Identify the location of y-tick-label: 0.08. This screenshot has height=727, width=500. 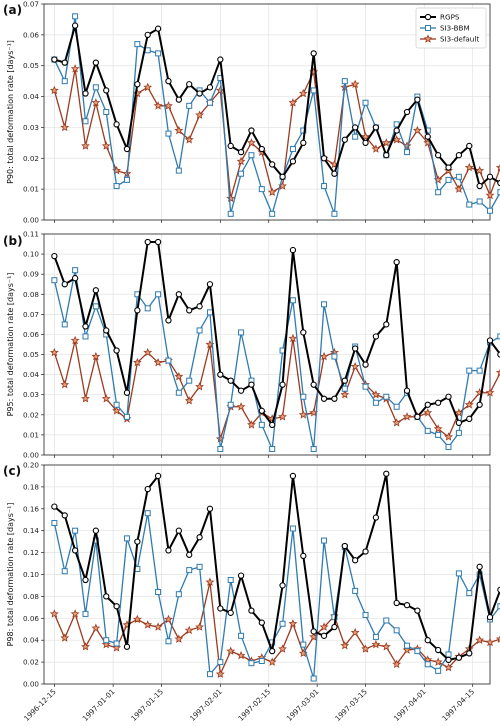
(31, 596).